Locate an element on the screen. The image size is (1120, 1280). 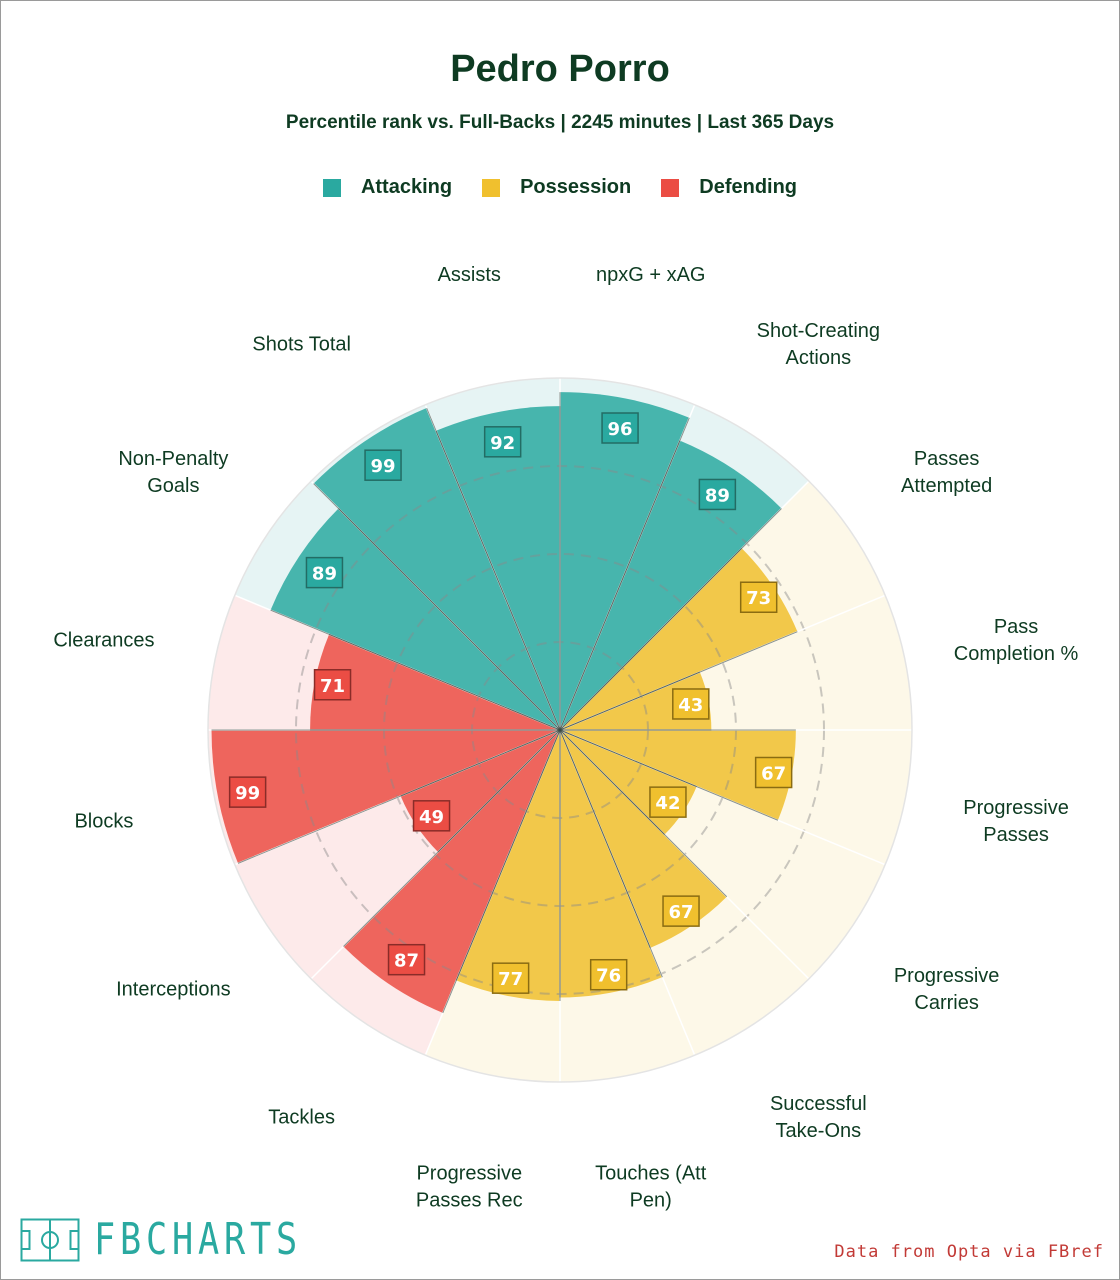
value-label-assists: 92 is located at coordinates (502, 443).